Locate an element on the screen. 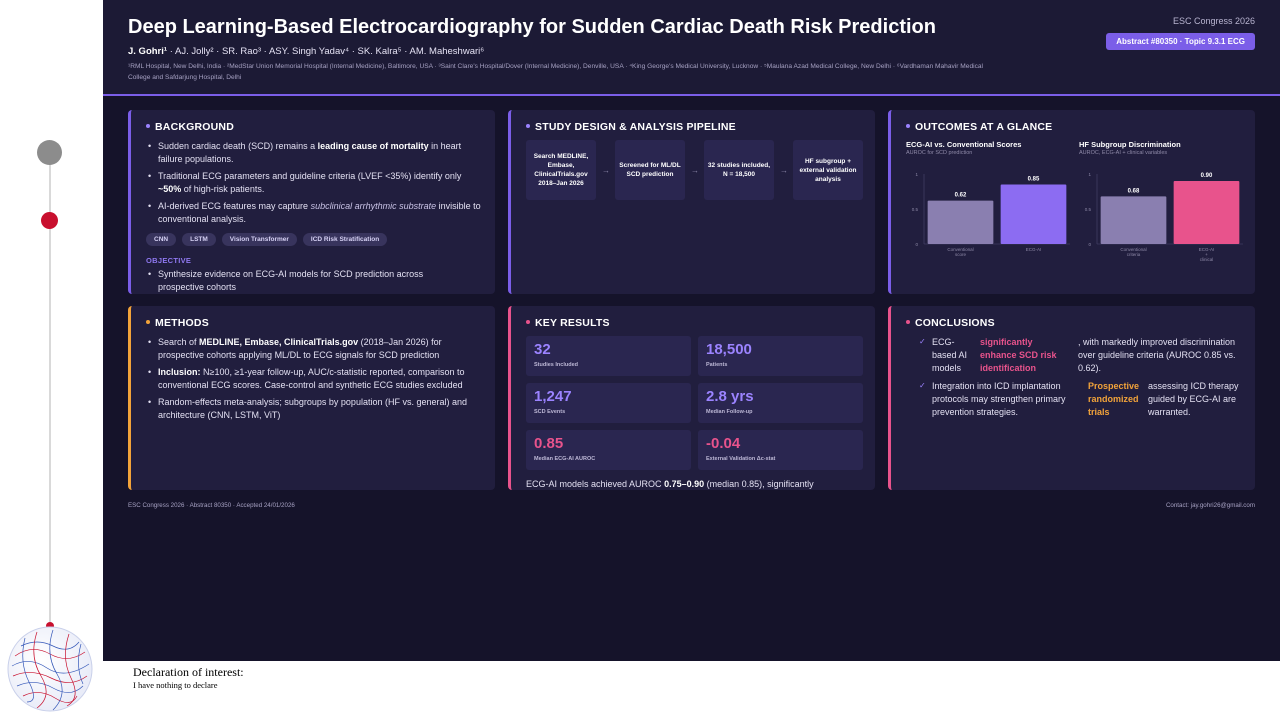  bar-value-label: 0.90 is located at coordinates (1207, 176).